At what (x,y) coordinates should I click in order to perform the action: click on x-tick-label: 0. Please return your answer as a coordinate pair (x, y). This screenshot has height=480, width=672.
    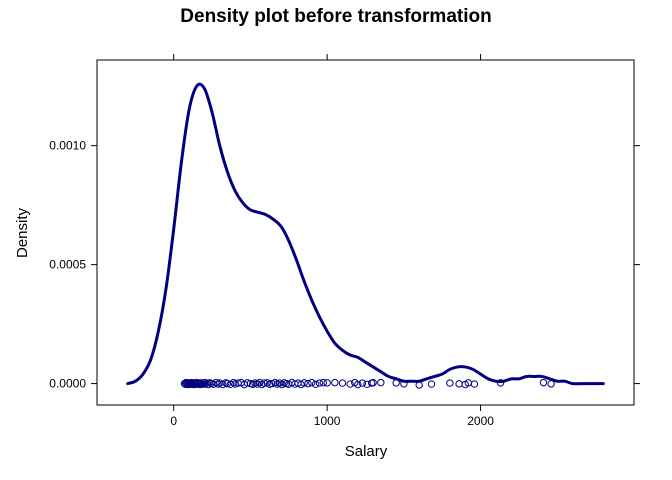
    Looking at the image, I should click on (173, 421).